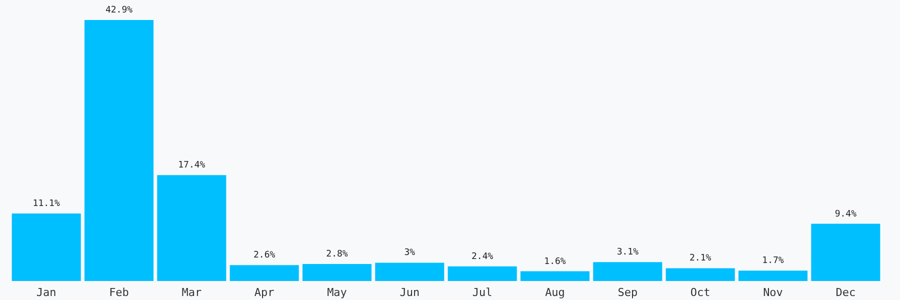 This screenshot has height=300, width=900. What do you see at coordinates (46, 203) in the screenshot?
I see `data-label: 11.1%` at bounding box center [46, 203].